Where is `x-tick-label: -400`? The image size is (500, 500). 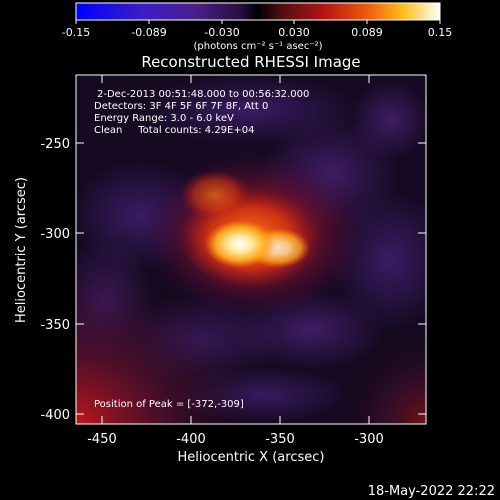 x-tick-label: -400 is located at coordinates (191, 439).